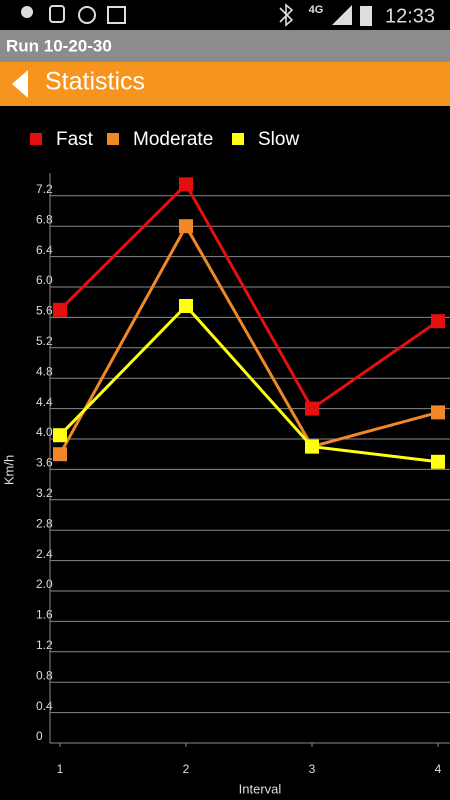 The height and width of the screenshot is (800, 450). What do you see at coordinates (44, 280) in the screenshot?
I see `y-tick-label: 6.0` at bounding box center [44, 280].